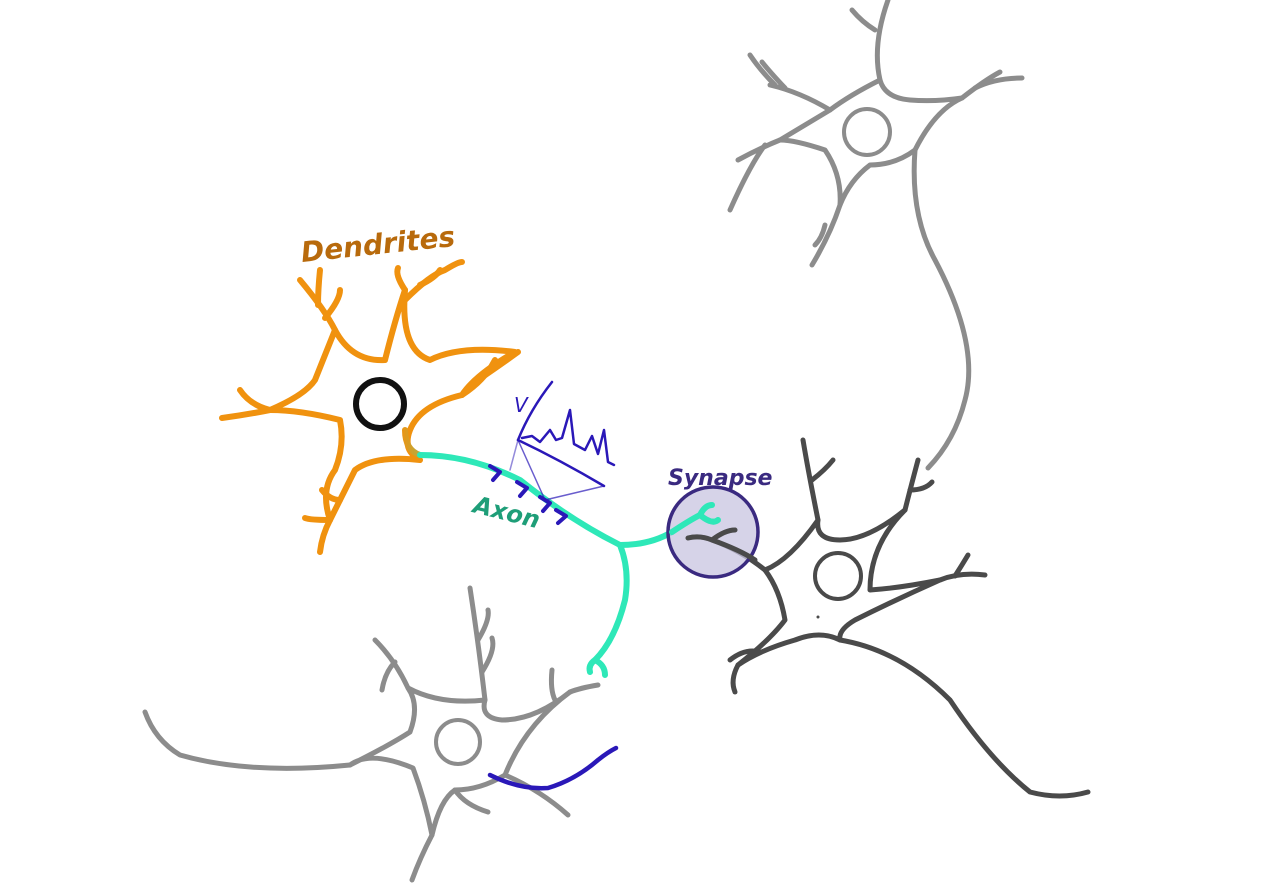  I want to click on dendrites-label: Dendrites, so click(377, 244).